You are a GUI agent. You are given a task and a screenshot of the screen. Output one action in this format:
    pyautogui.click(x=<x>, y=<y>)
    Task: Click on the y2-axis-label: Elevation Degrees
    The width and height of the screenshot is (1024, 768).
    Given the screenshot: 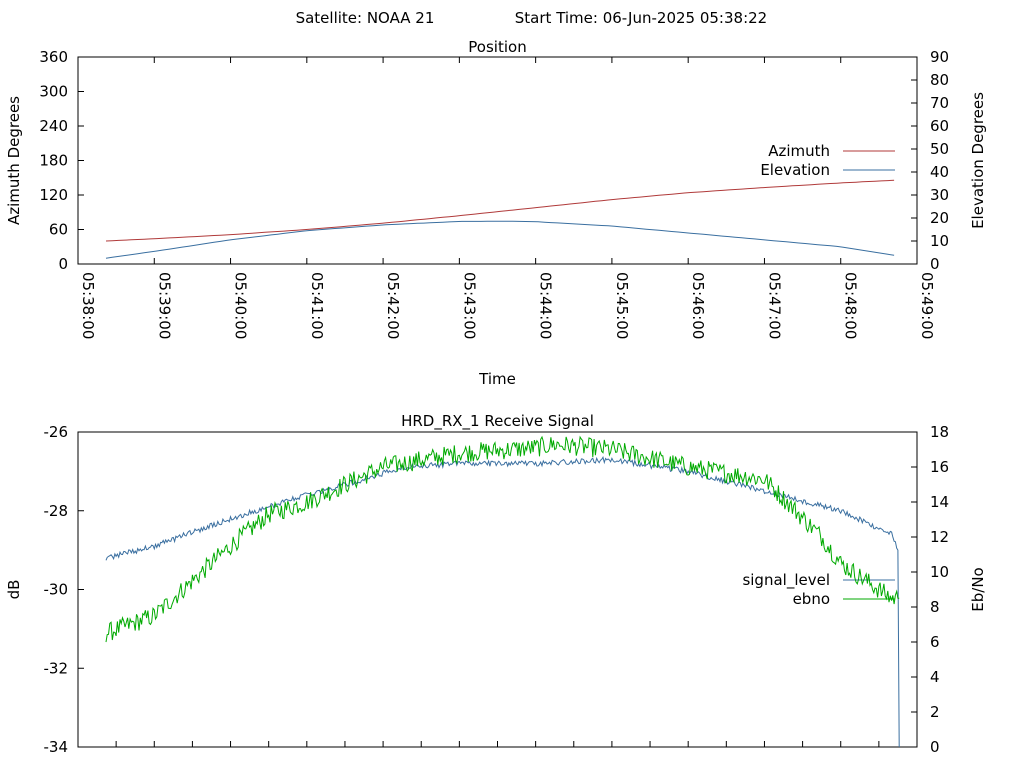 What is the action you would take?
    pyautogui.click(x=978, y=160)
    